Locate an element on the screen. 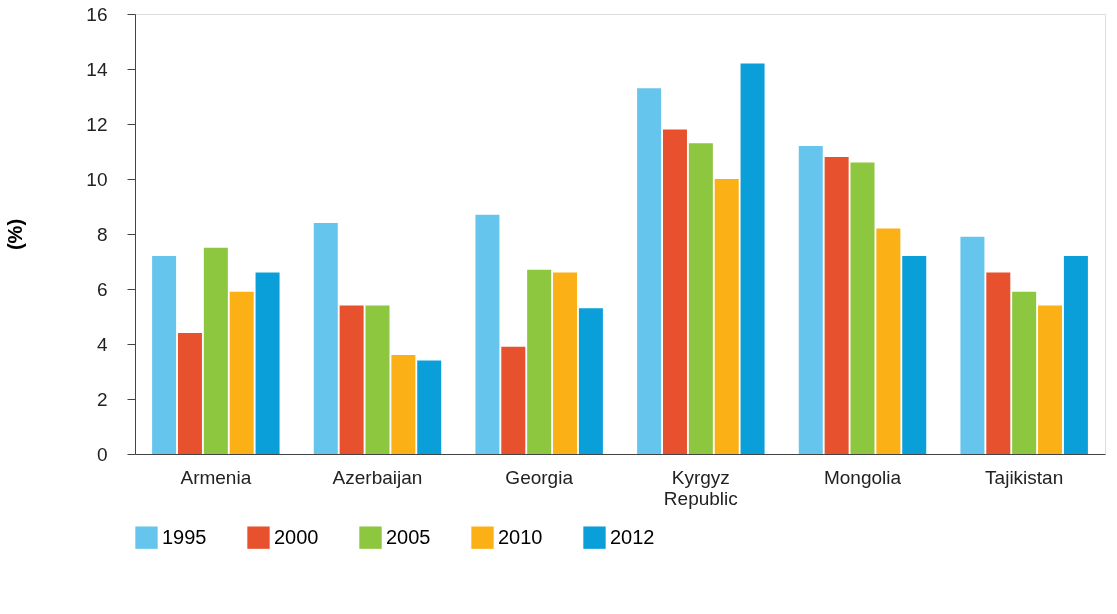 Image resolution: width=1117 pixels, height=614 pixels. x-tick-label: Georgia is located at coordinates (539, 477).